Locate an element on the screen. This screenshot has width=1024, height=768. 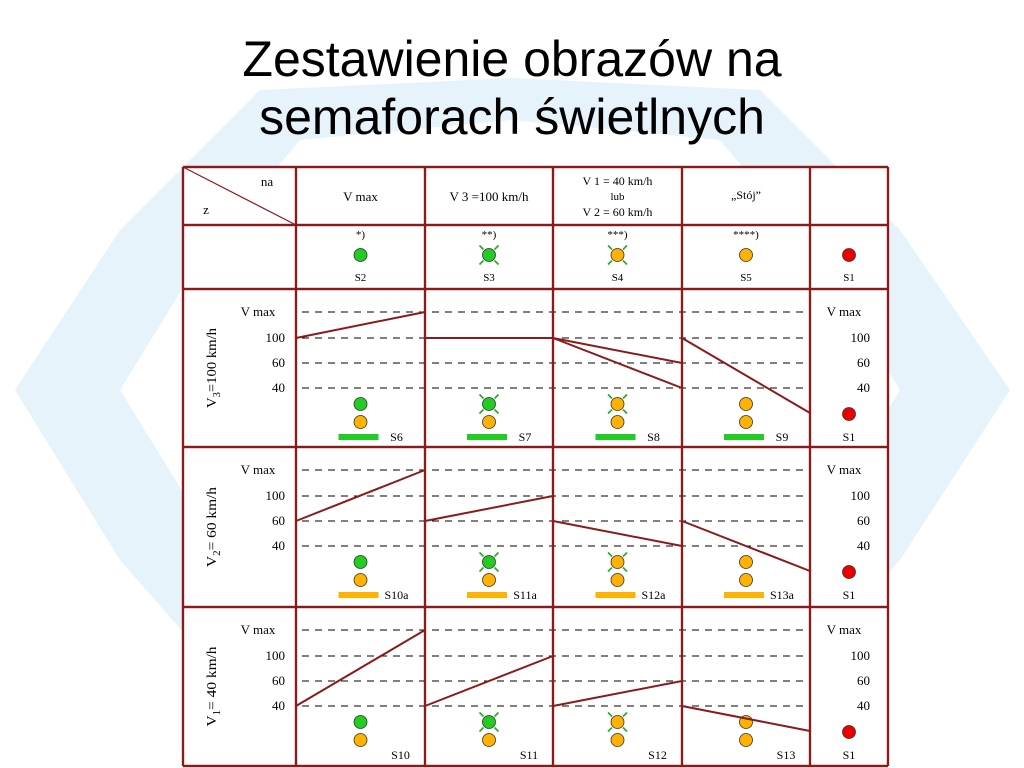
section-3-signal-S11-code: S11 is located at coordinates (529, 755).